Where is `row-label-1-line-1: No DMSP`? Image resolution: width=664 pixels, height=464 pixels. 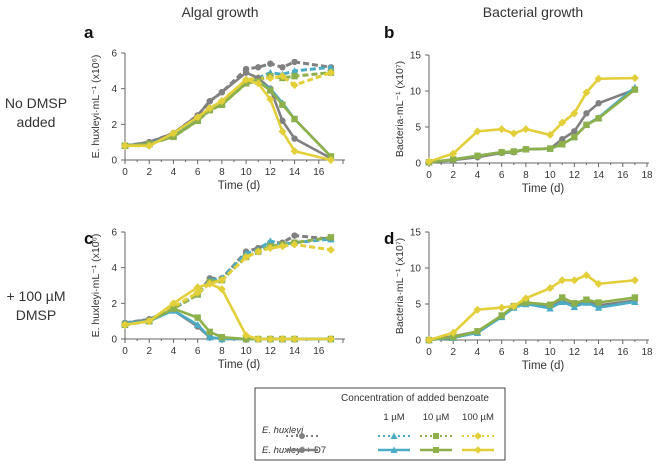 row-label-1-line-1: No DMSP is located at coordinates (36, 103).